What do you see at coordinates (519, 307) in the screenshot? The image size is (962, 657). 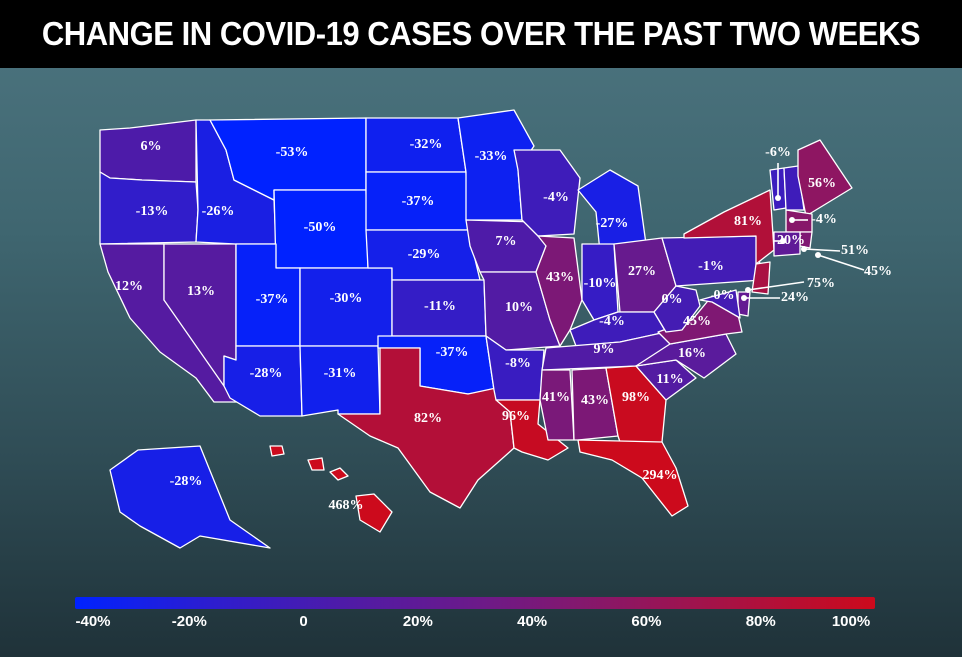 I see `state-label-mo: 10%` at bounding box center [519, 307].